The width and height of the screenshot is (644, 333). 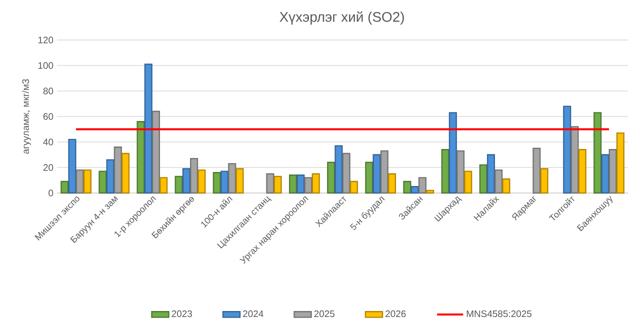 What do you see at coordinates (46, 40) in the screenshot?
I see `y-tick-label: 120` at bounding box center [46, 40].